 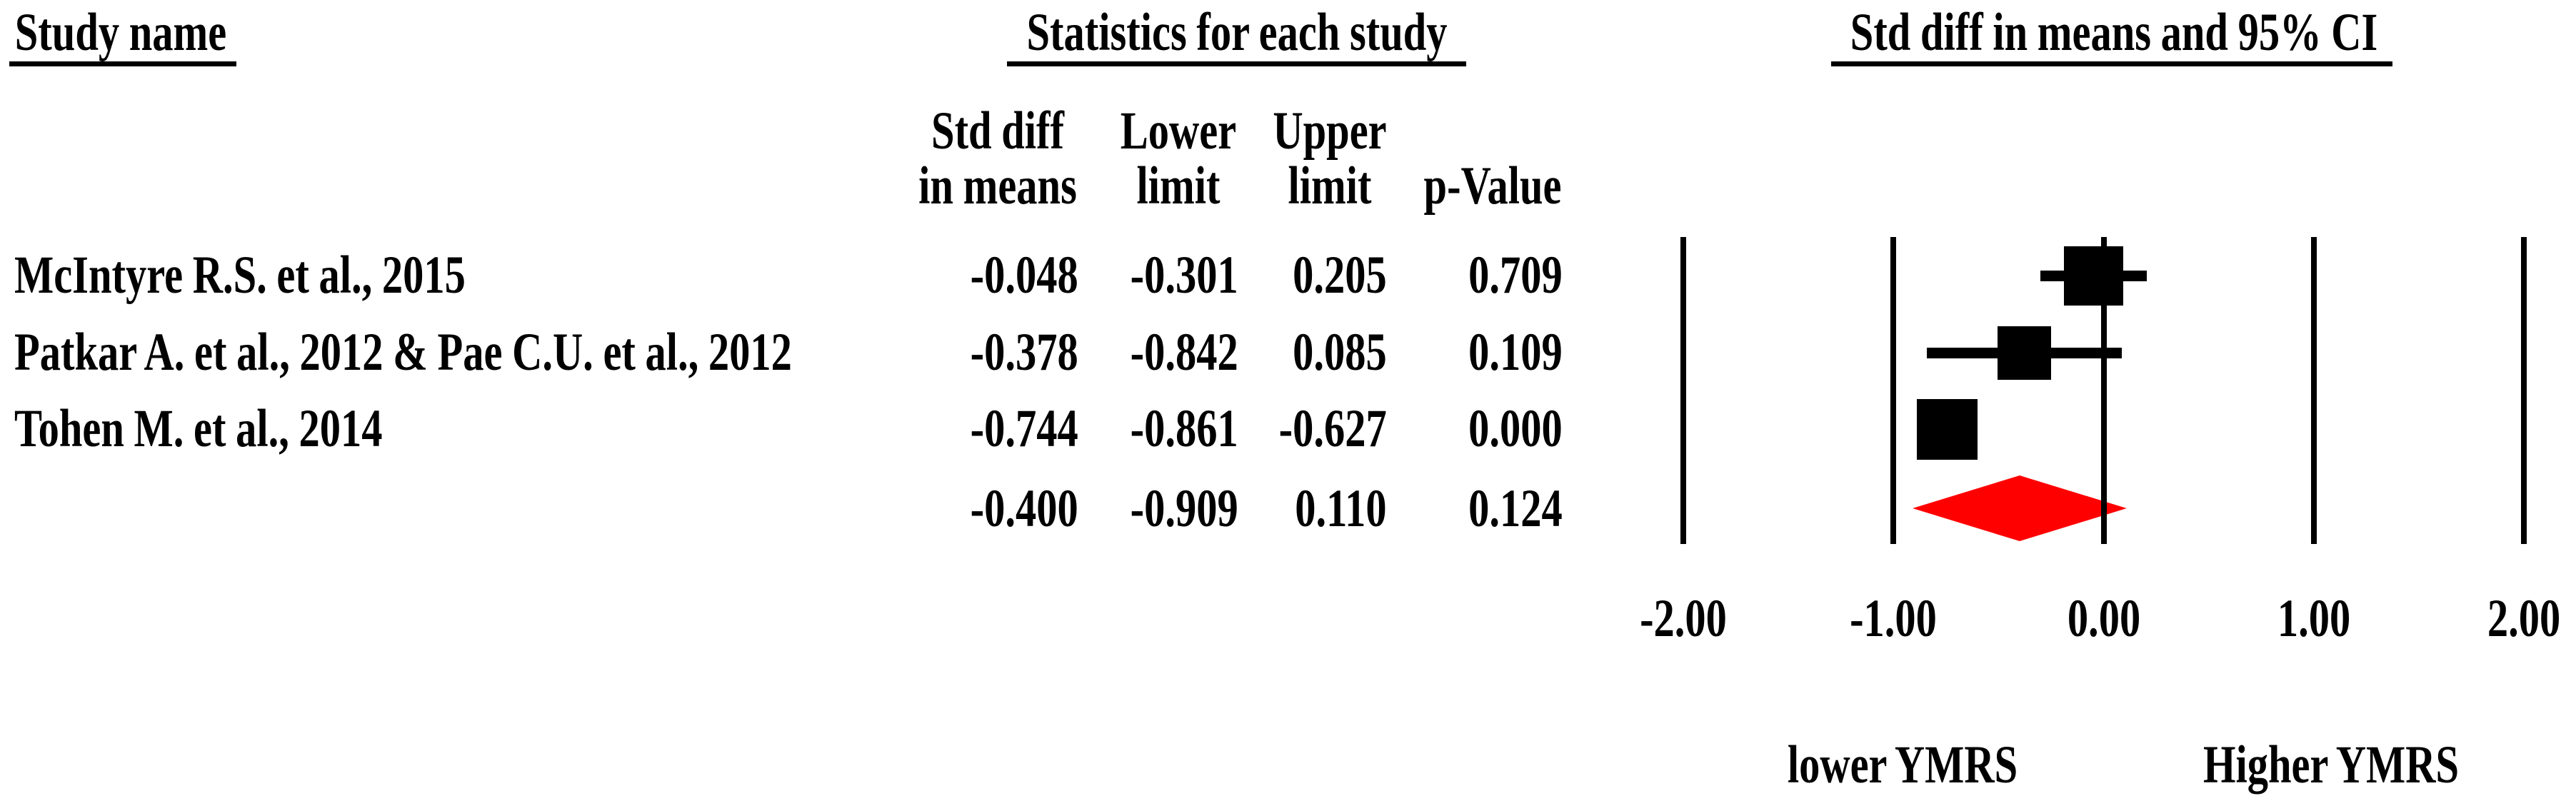 I want to click on col-header-p-value: p-Value, so click(x=1492, y=186).